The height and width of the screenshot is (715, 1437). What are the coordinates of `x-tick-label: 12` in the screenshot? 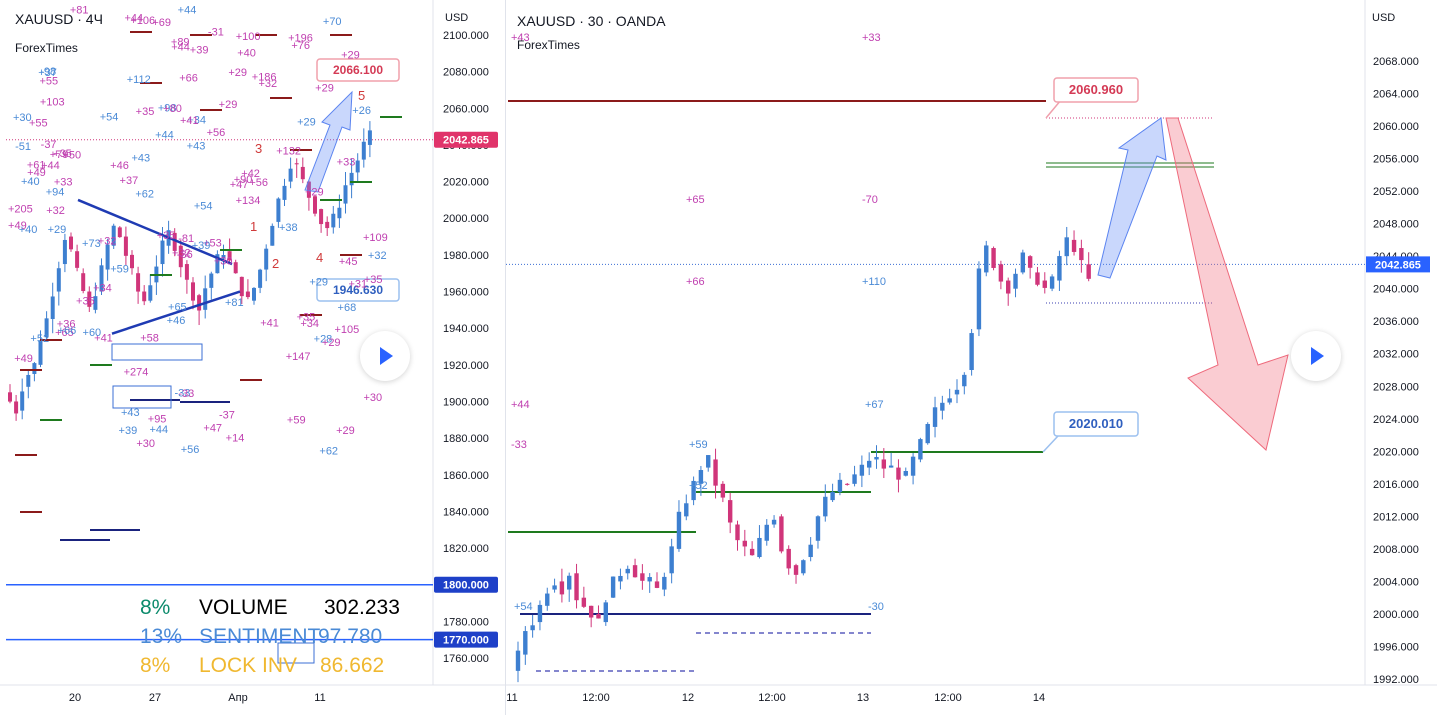 It's located at (688, 698).